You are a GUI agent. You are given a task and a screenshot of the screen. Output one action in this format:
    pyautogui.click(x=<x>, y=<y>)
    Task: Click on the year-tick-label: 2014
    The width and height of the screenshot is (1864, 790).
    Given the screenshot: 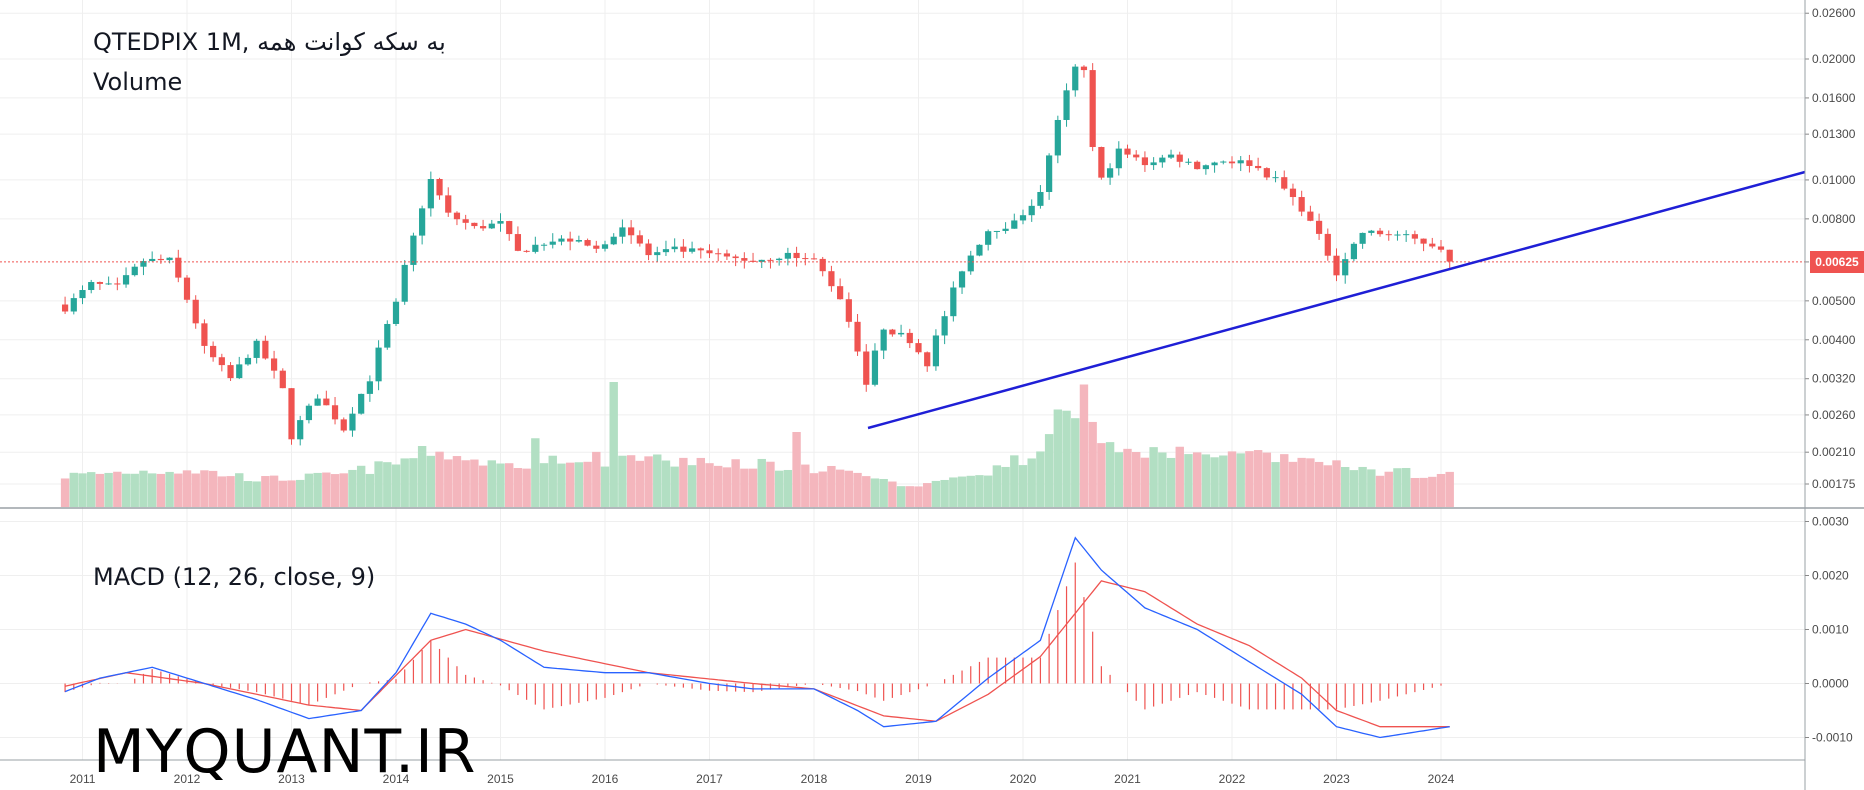 What is the action you would take?
    pyautogui.click(x=396, y=779)
    